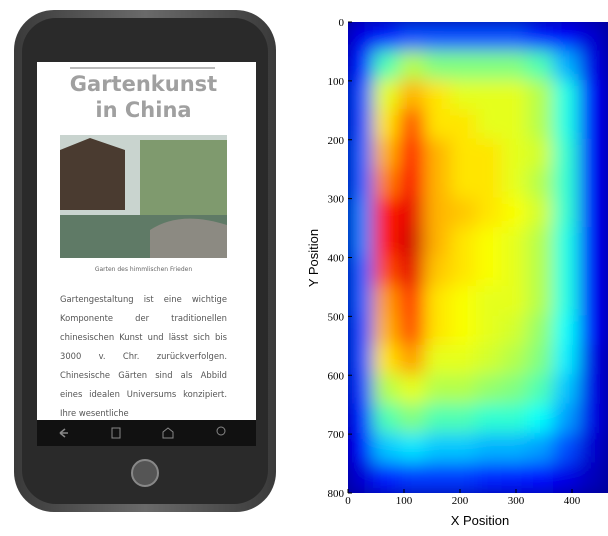 This screenshot has width=608, height=536. Describe the element at coordinates (336, 317) in the screenshot. I see `y-tick-label: 500` at that location.